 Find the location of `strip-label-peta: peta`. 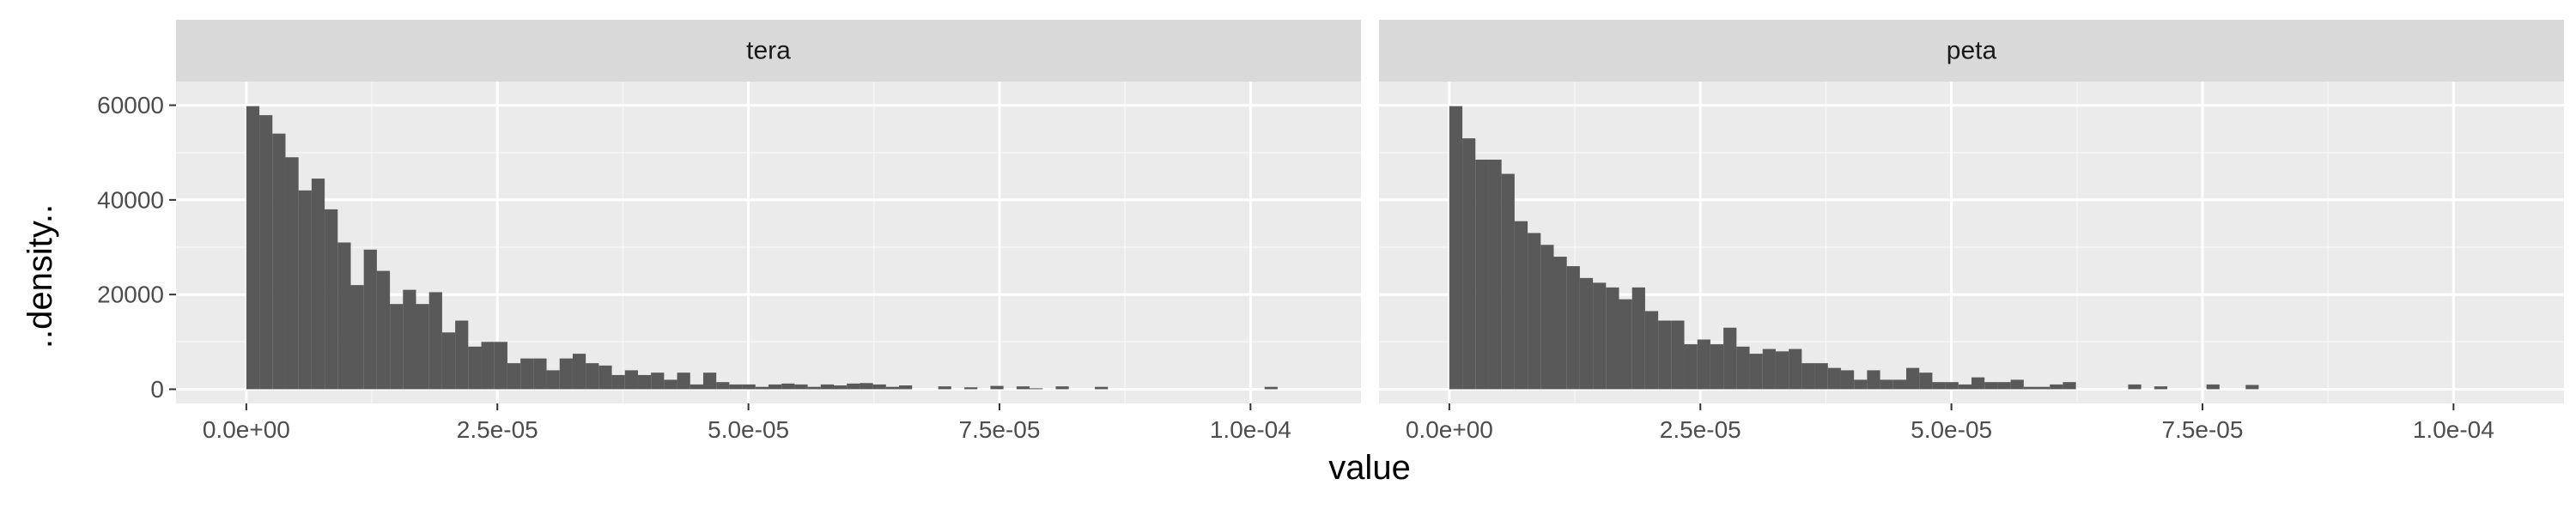

strip-label-peta: peta is located at coordinates (1972, 51).